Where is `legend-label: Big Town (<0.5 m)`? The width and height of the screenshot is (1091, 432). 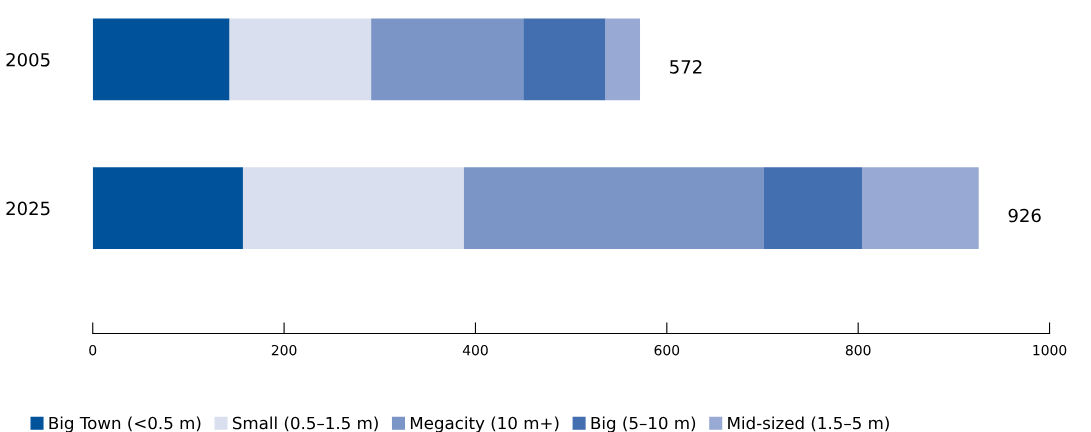
legend-label: Big Town (<0.5 m) is located at coordinates (125, 424).